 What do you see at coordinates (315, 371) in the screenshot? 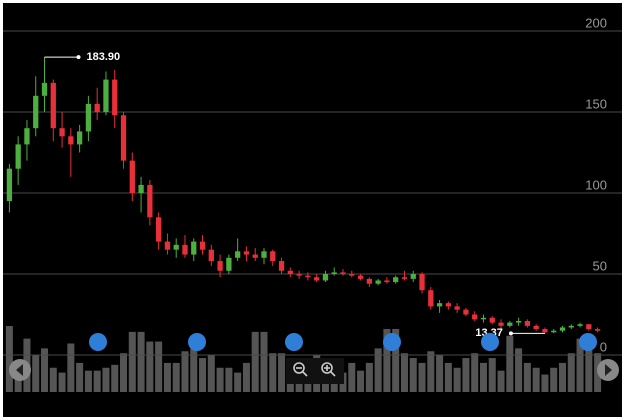
I see `zoom-controls` at bounding box center [315, 371].